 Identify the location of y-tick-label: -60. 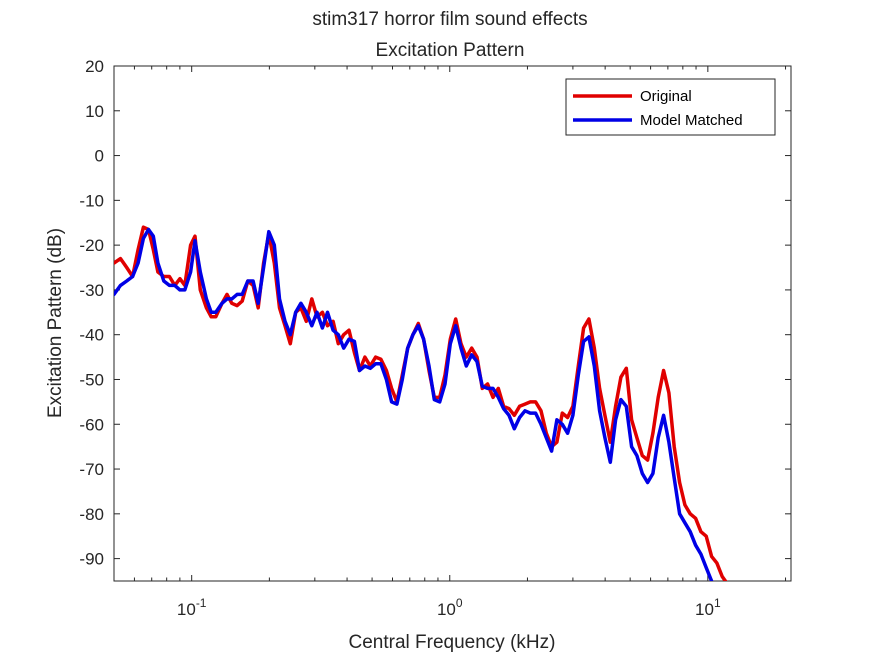
(91, 424).